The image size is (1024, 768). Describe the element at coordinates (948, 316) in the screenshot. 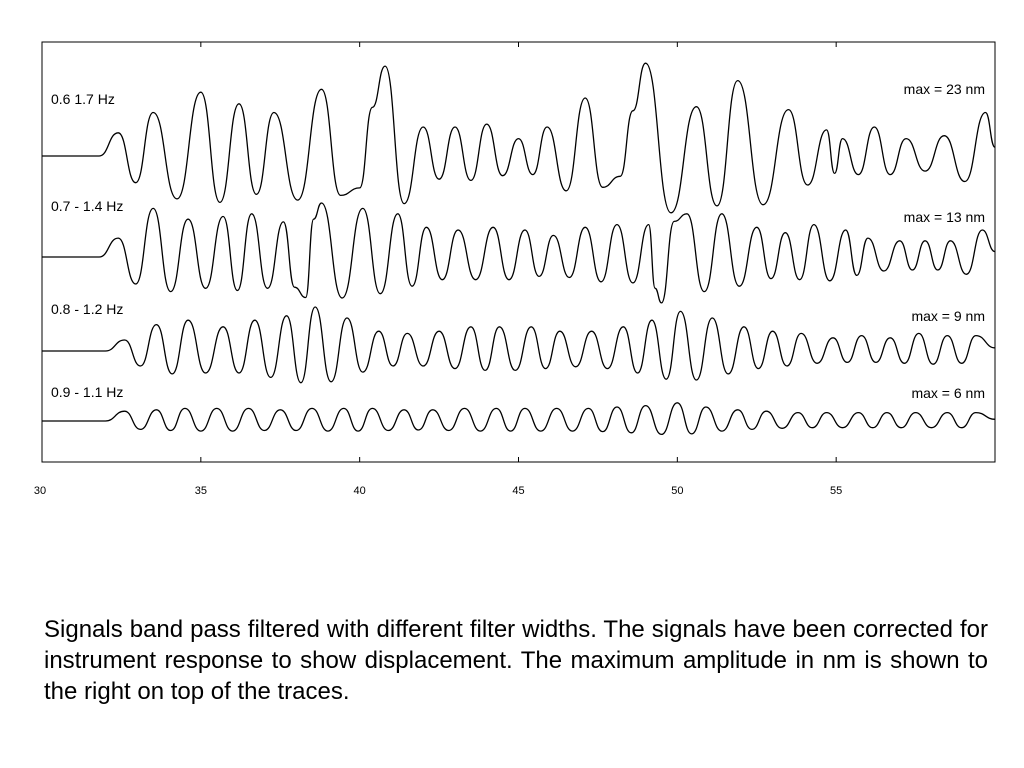

I see `trace-max-label: max = 9 nm` at that location.